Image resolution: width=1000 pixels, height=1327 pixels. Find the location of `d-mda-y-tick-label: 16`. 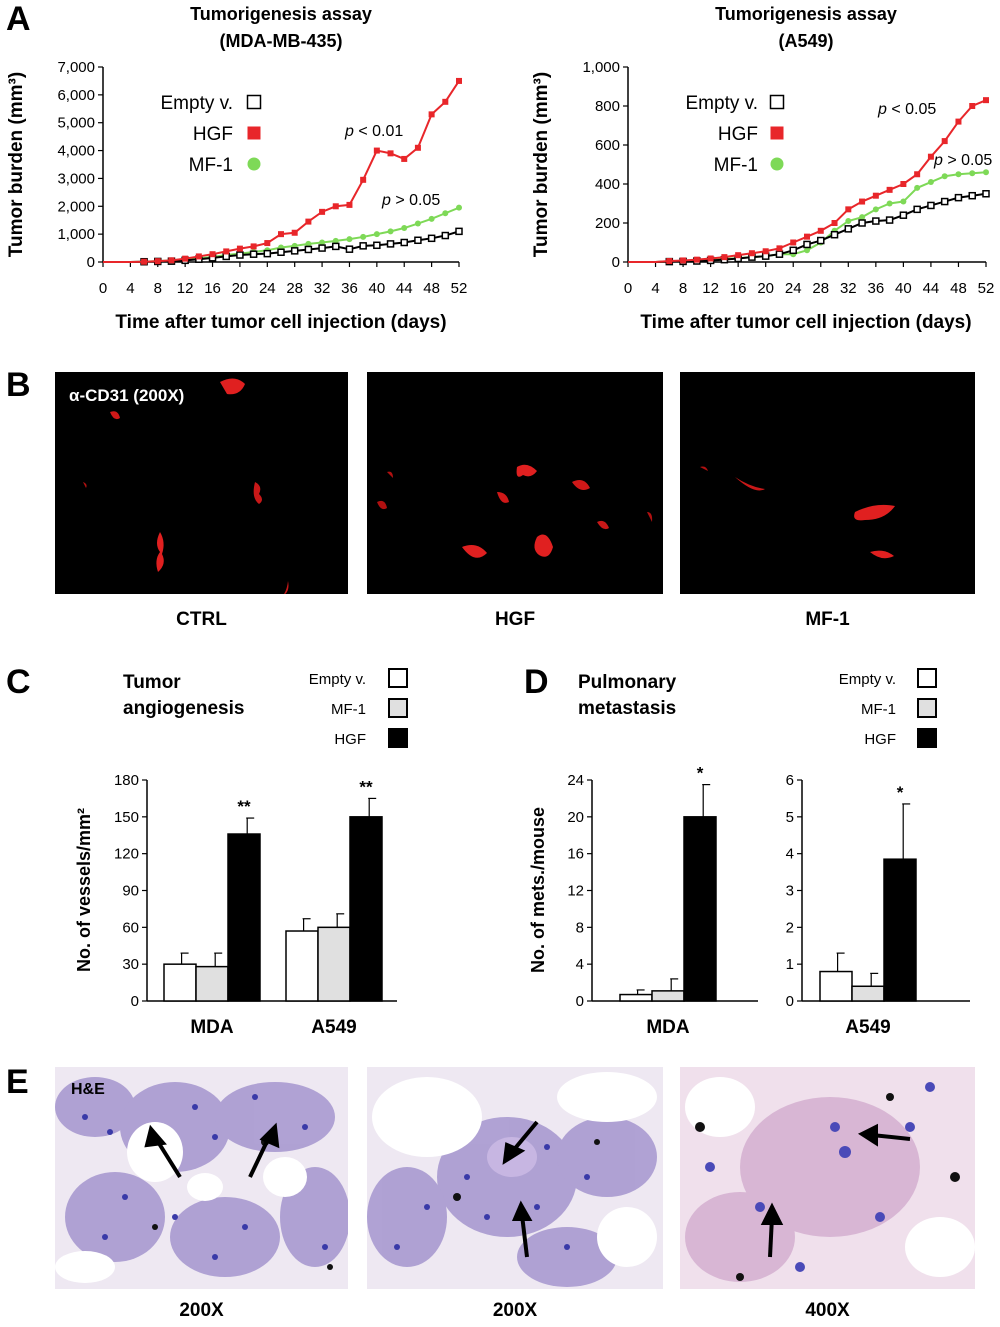

d-mda-y-tick-label: 16 is located at coordinates (575, 854).